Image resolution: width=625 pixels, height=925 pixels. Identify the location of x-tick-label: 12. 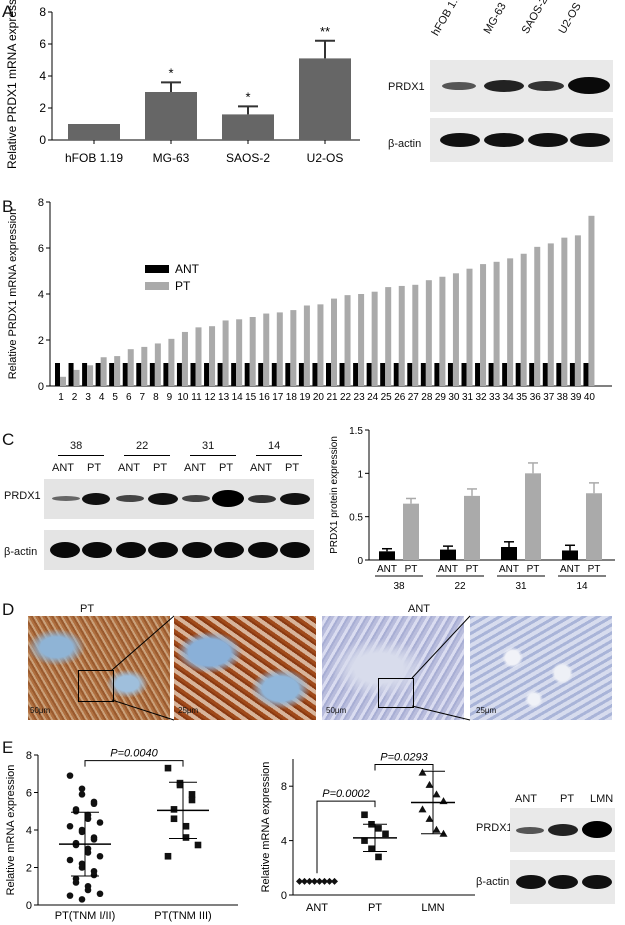
(210, 397).